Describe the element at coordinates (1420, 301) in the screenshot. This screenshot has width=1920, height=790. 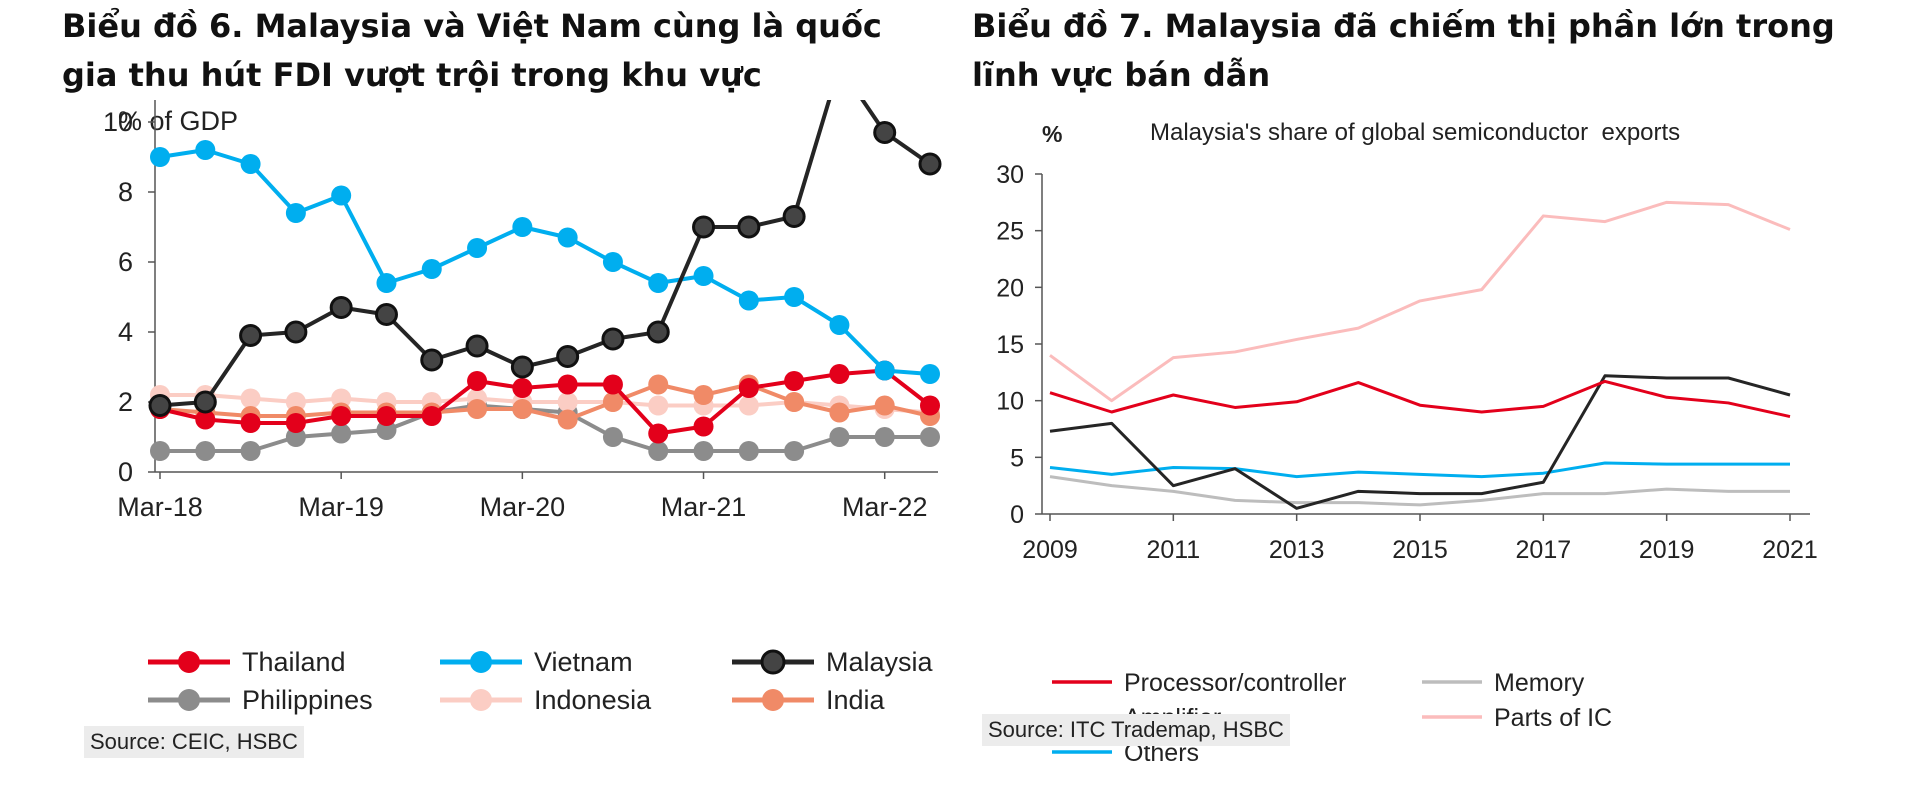
I see `series-line-parts-of-ic` at that location.